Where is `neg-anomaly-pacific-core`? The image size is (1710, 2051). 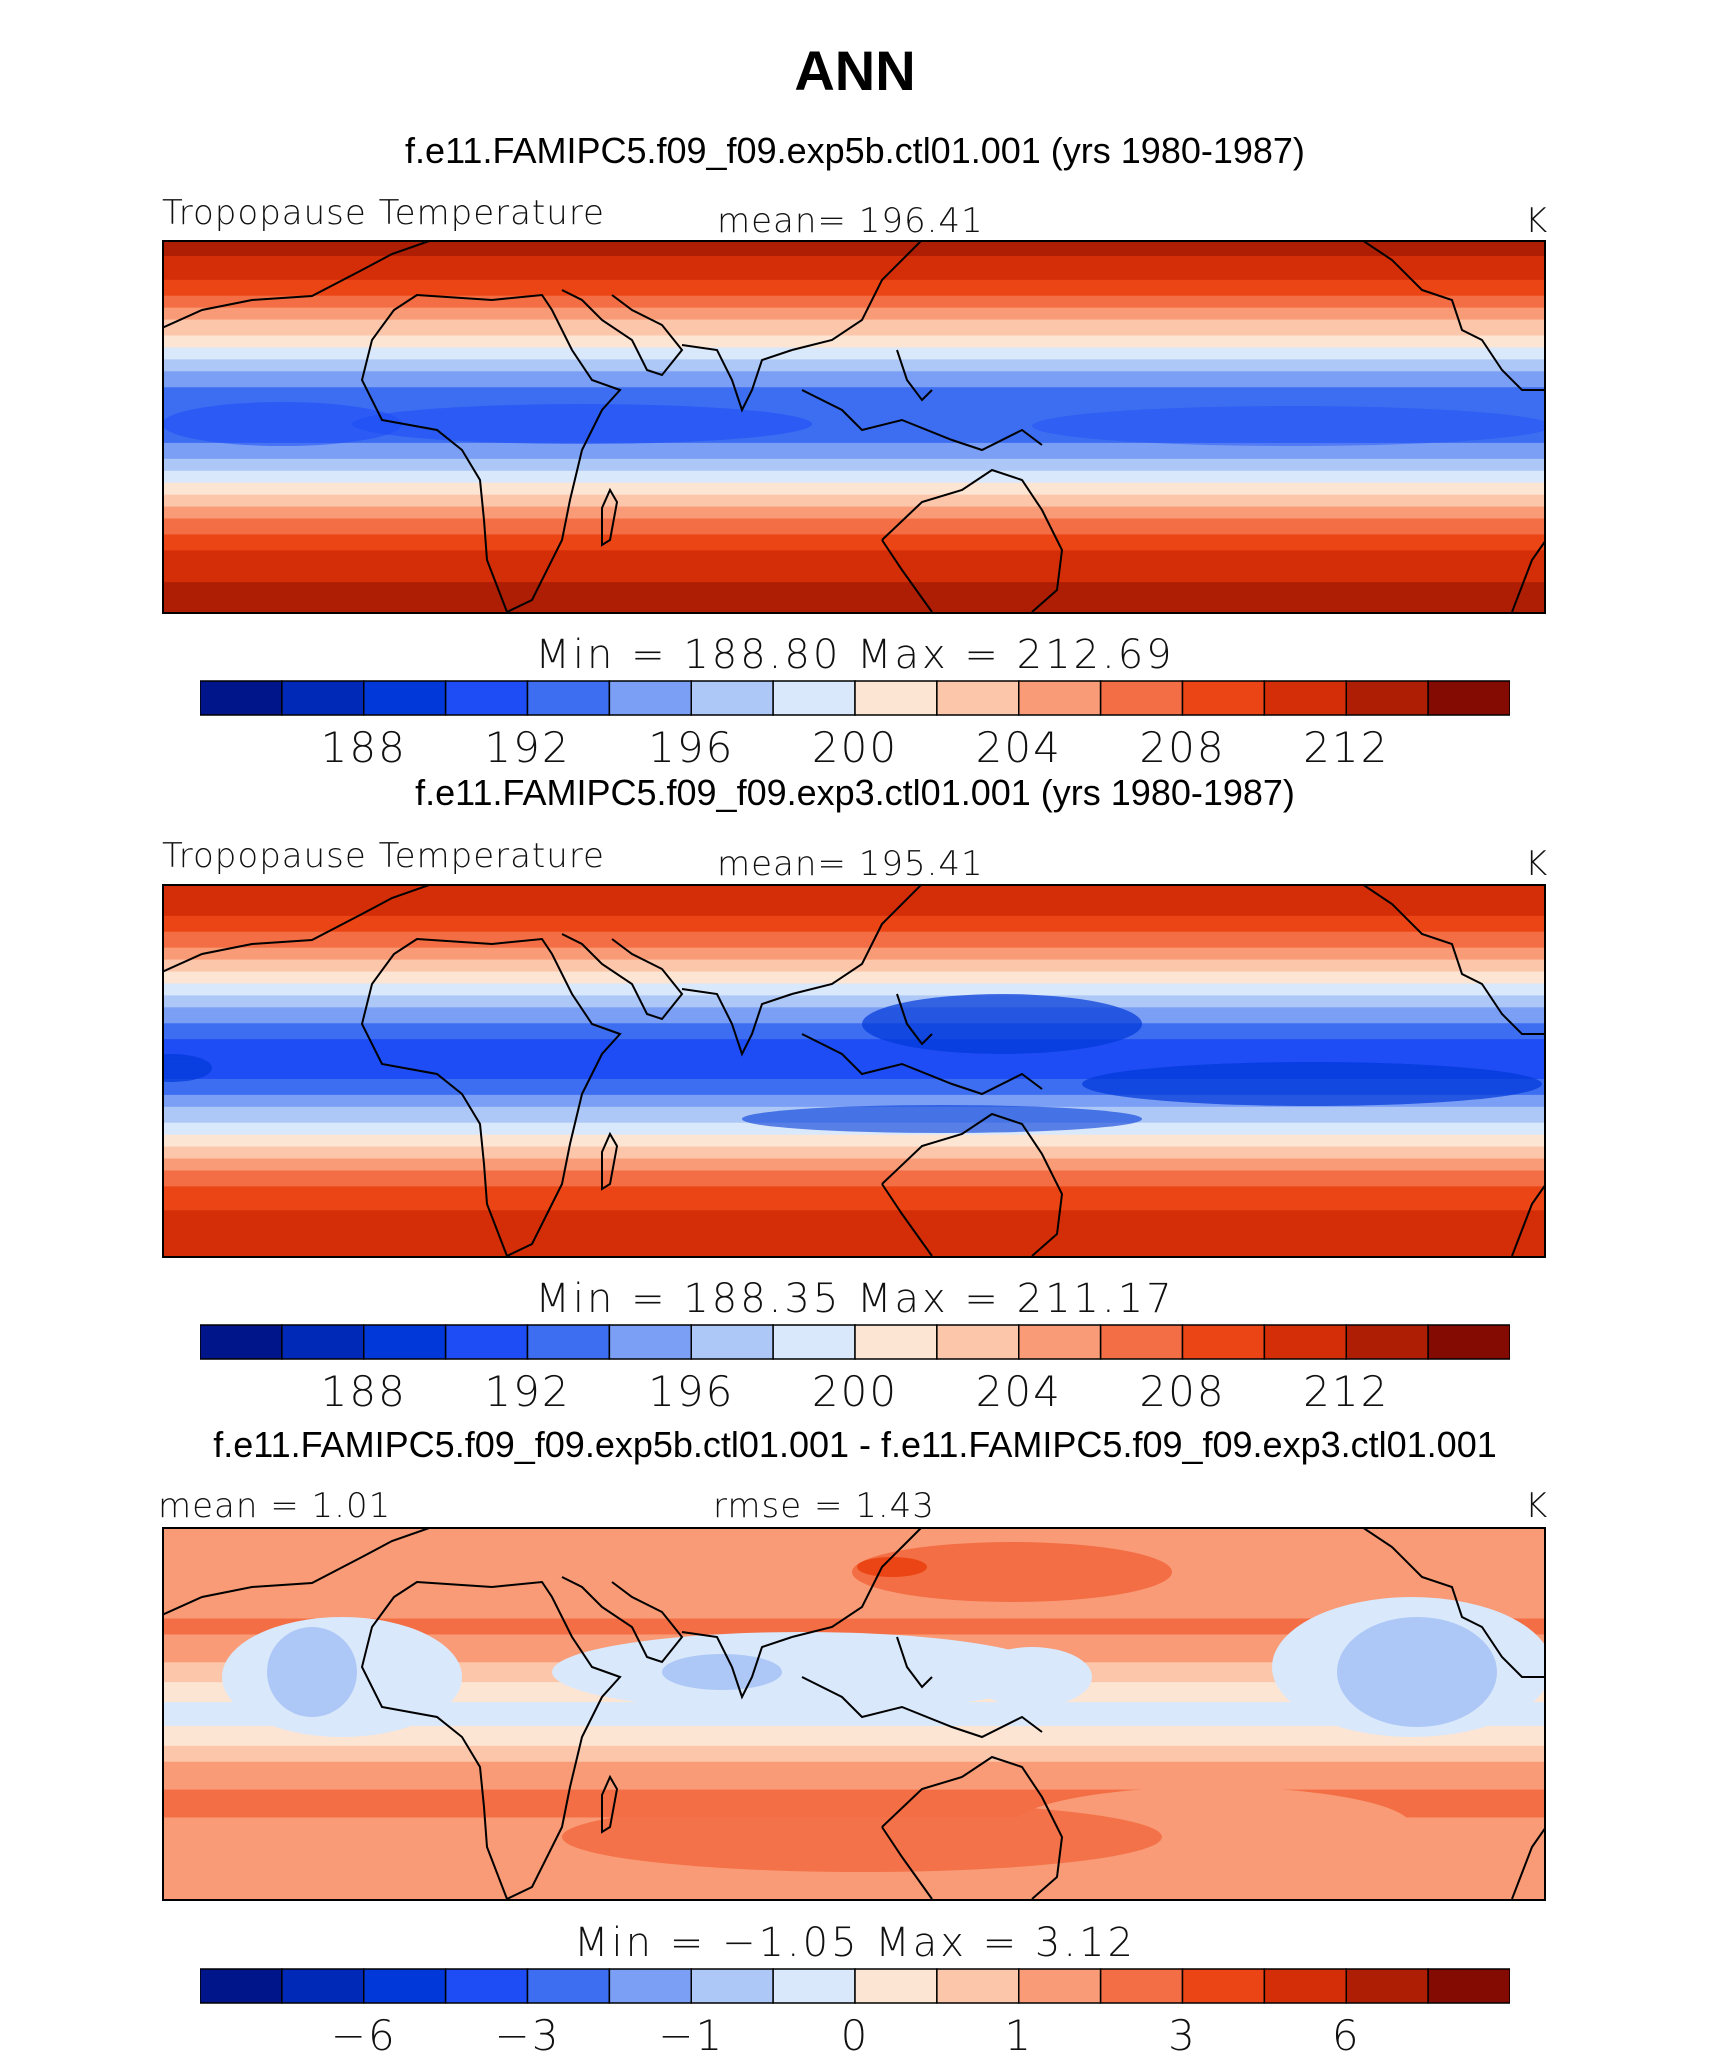
neg-anomaly-pacific-core is located at coordinates (1417, 1672).